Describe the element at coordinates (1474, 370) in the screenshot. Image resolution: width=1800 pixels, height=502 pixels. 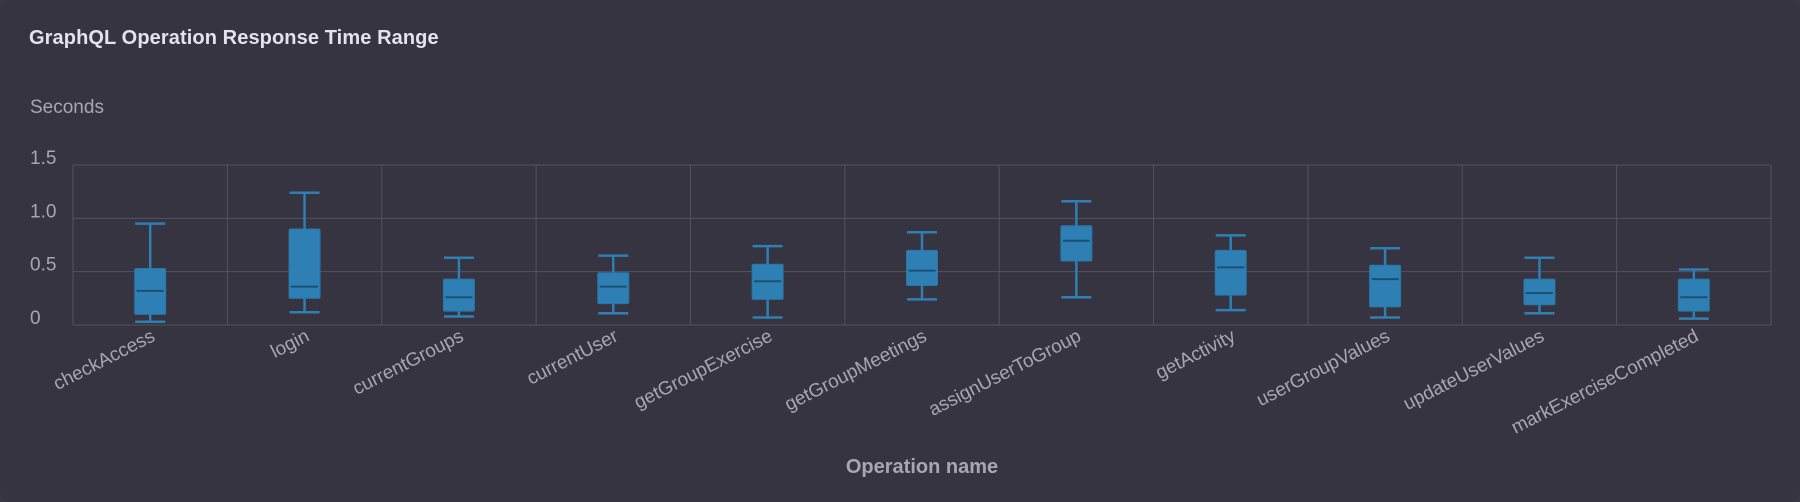
I see `x-tick-label: updateUserValues` at that location.